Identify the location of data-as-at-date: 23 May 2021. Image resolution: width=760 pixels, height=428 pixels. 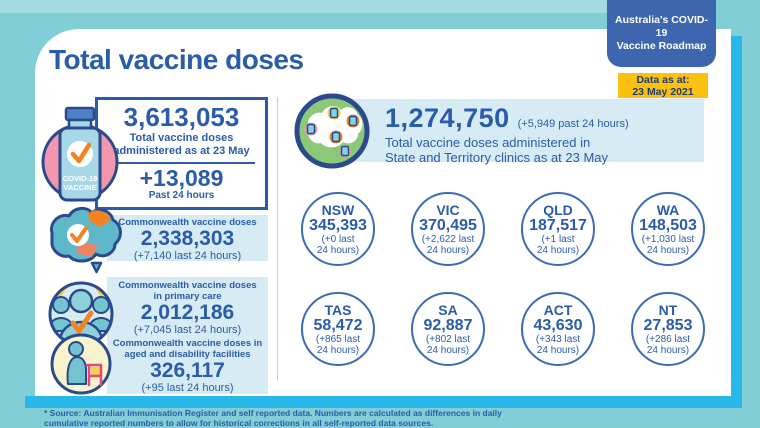
(663, 92).